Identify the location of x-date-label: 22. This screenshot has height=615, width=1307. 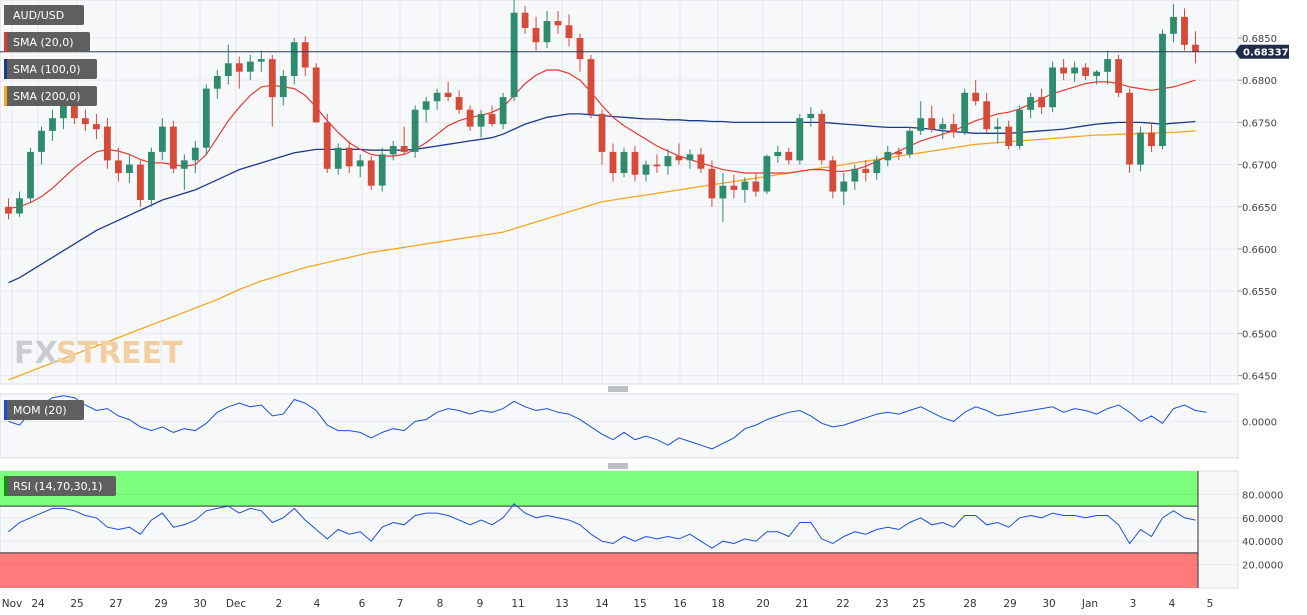
(842, 604).